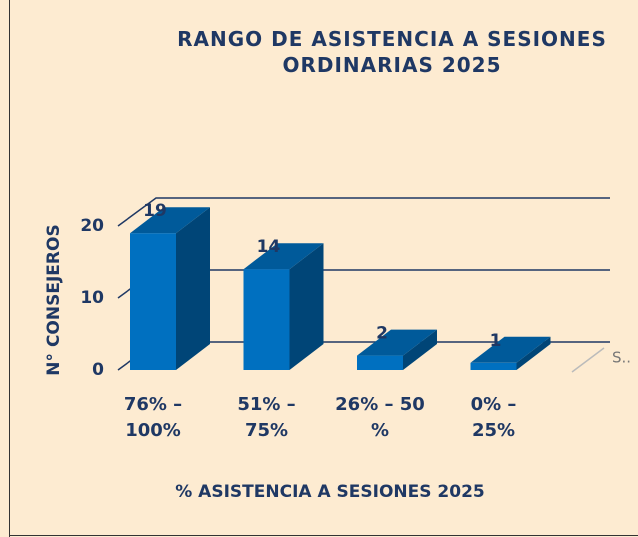 The image size is (638, 537). Describe the element at coordinates (153, 417) in the screenshot. I see `x-tick-label: 76% – 100%` at that location.